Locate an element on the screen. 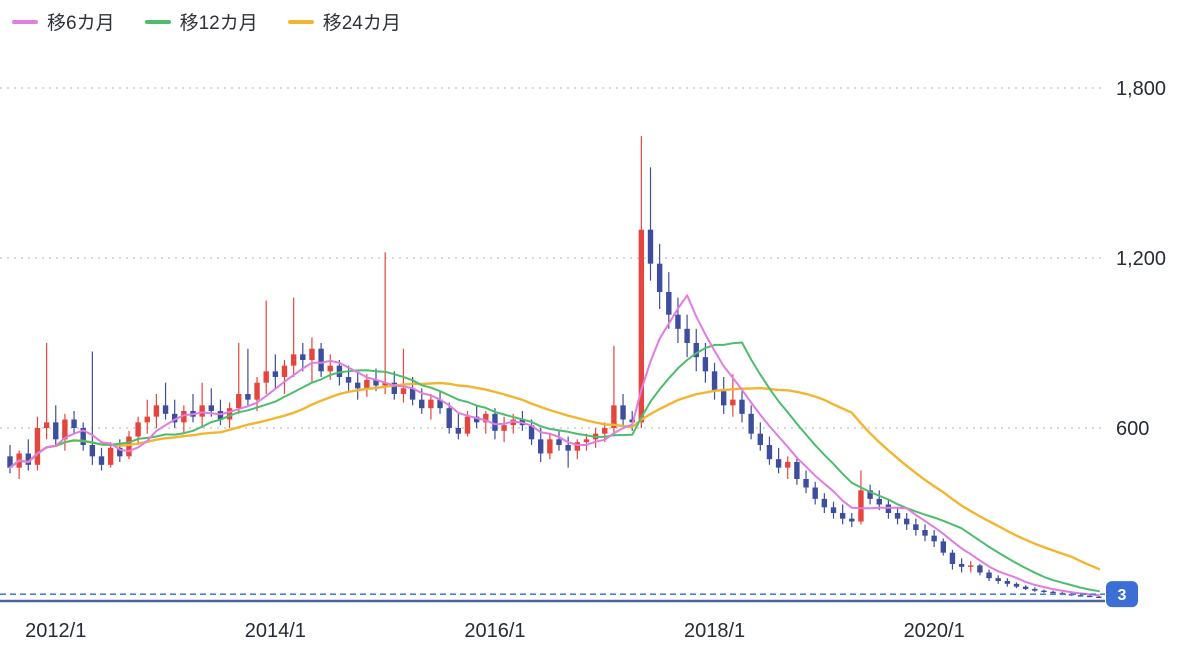 The height and width of the screenshot is (649, 1200). legend-item-ma24: 移24カ月 is located at coordinates (344, 21).